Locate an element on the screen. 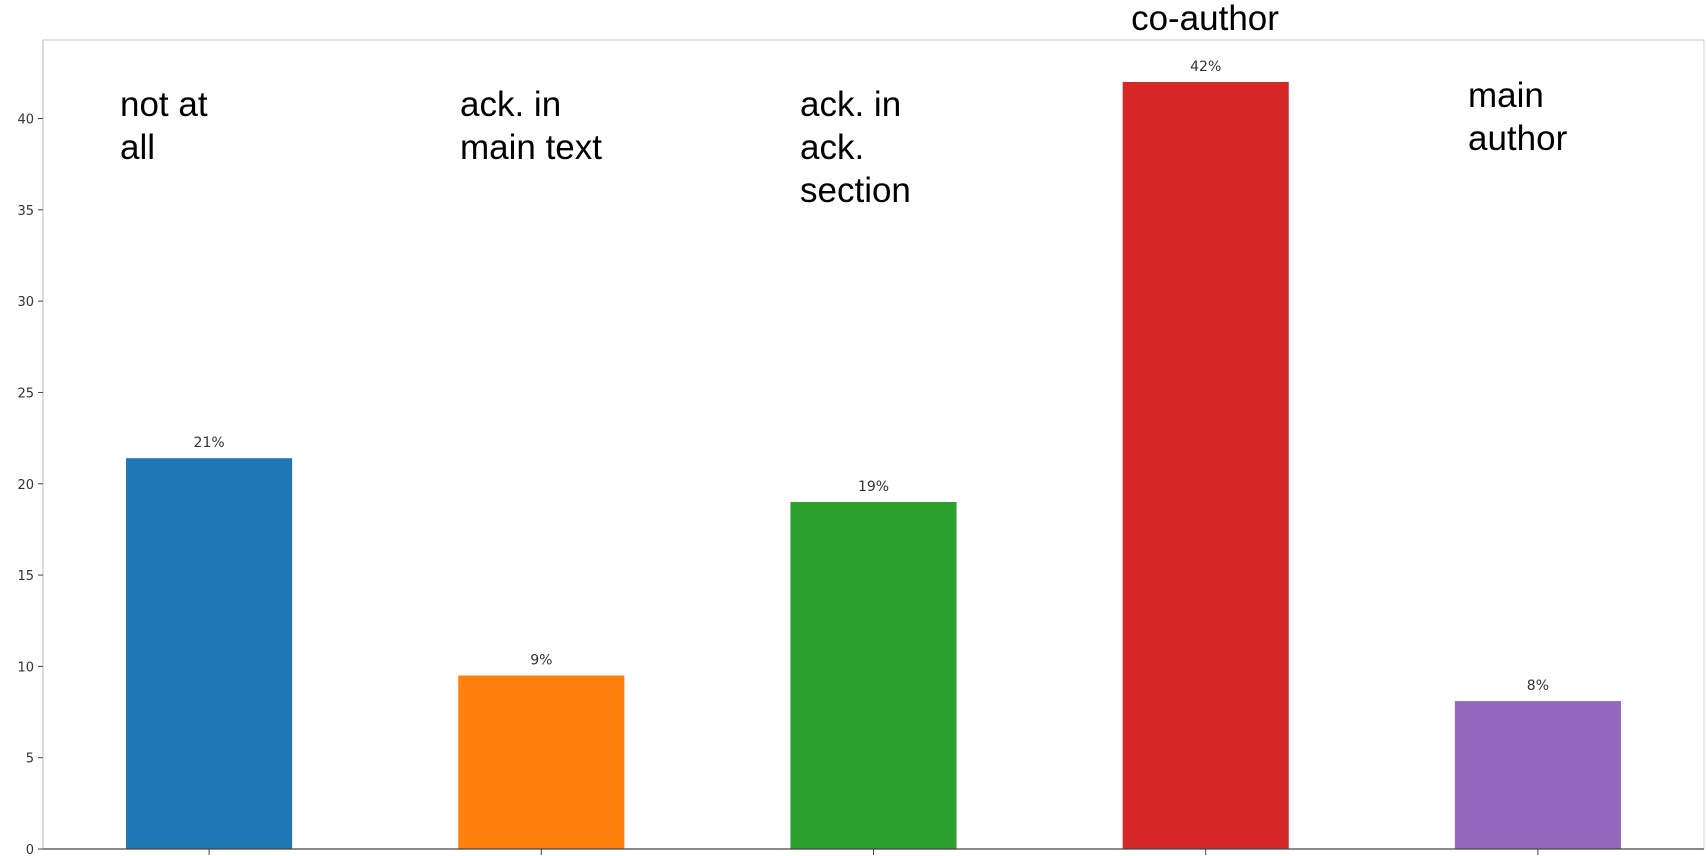  y-tick-label: 5 is located at coordinates (30, 759).